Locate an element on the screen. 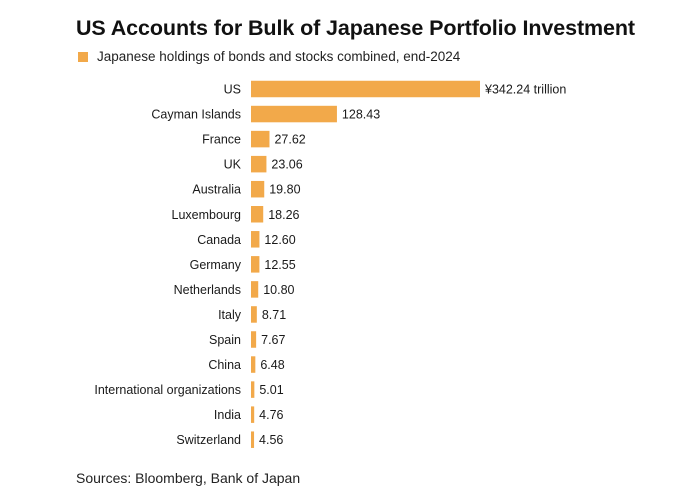  value-label: 8.71 is located at coordinates (274, 315).